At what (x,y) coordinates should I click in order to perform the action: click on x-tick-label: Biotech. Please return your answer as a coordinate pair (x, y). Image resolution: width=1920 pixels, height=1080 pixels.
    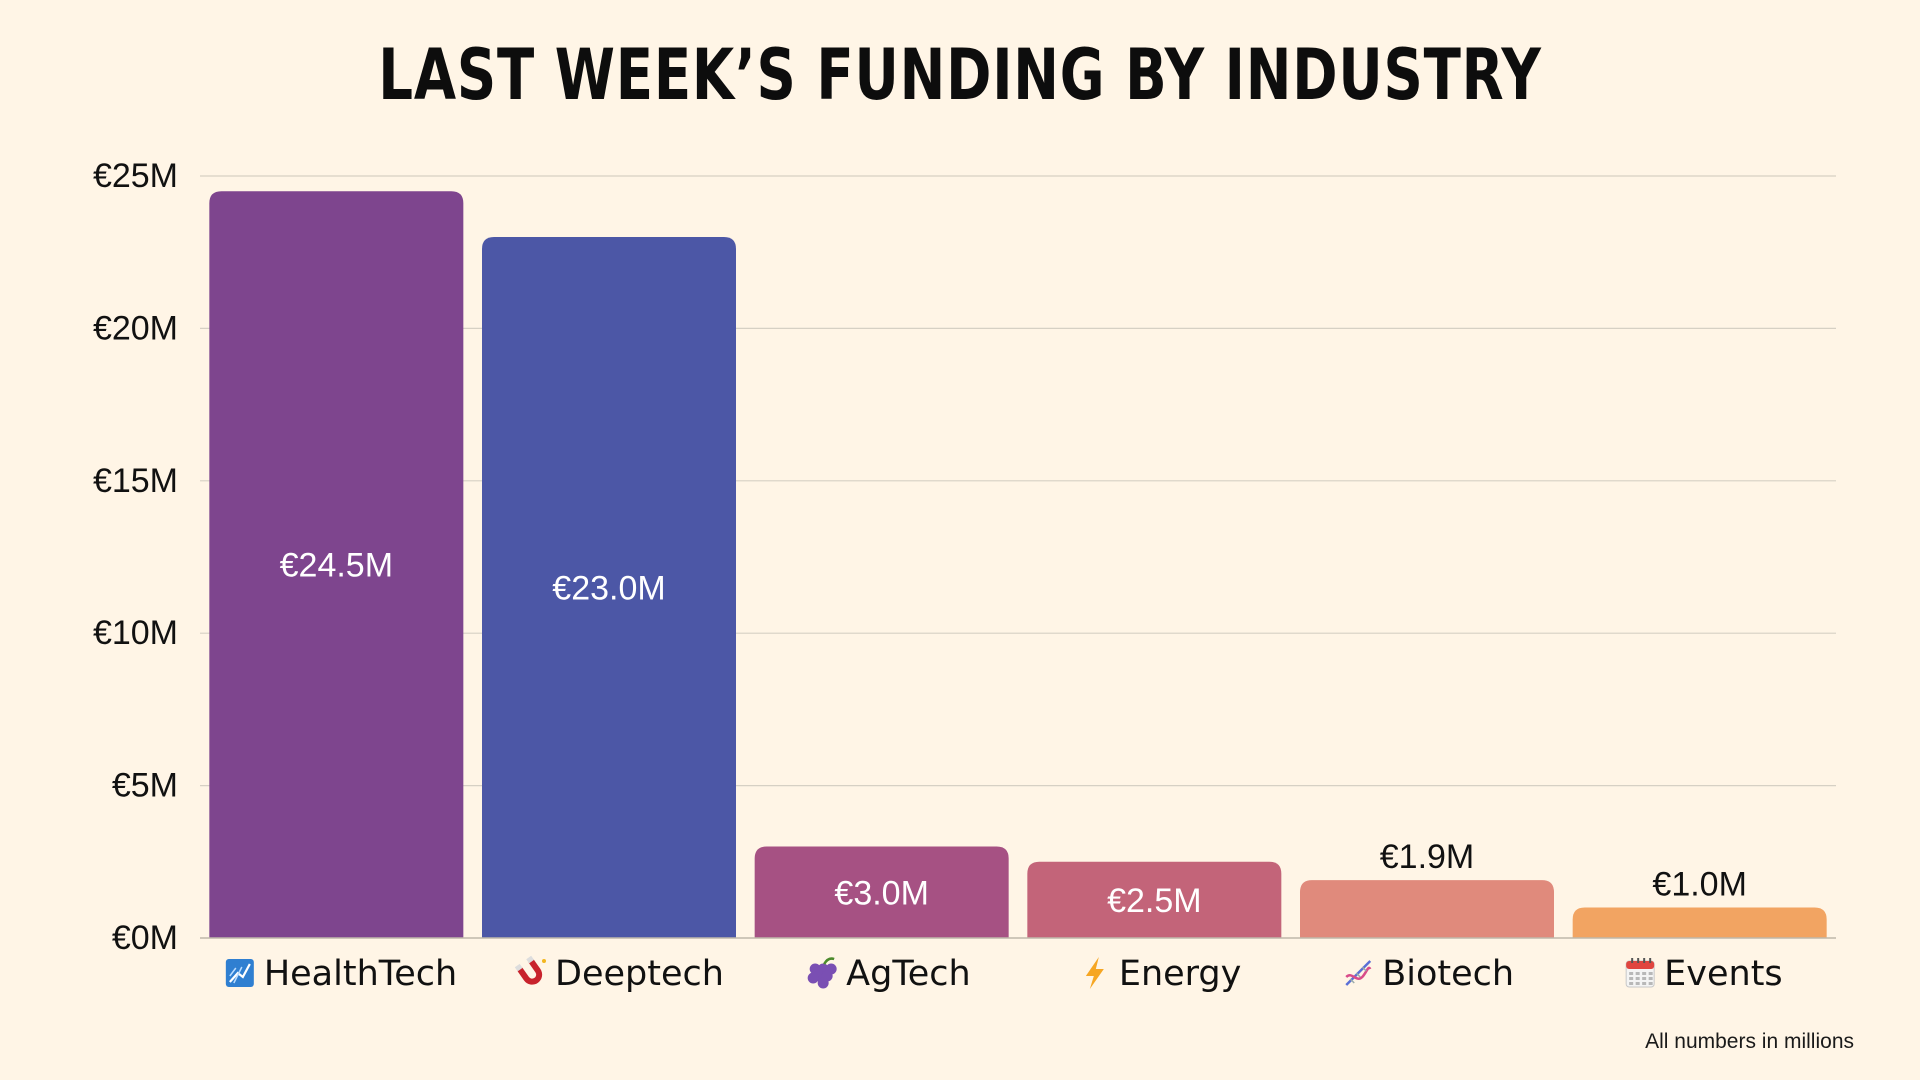
    Looking at the image, I should click on (1448, 974).